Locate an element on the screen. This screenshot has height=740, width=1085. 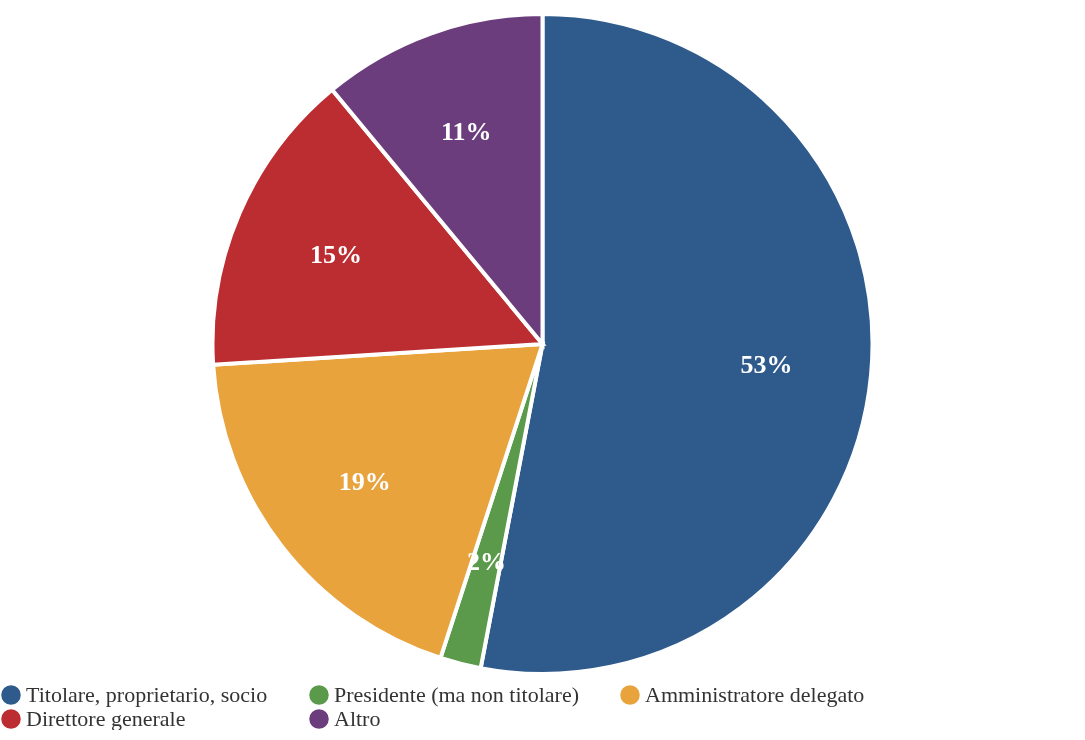
legend-label: Amministratore delegato is located at coordinates (755, 694).